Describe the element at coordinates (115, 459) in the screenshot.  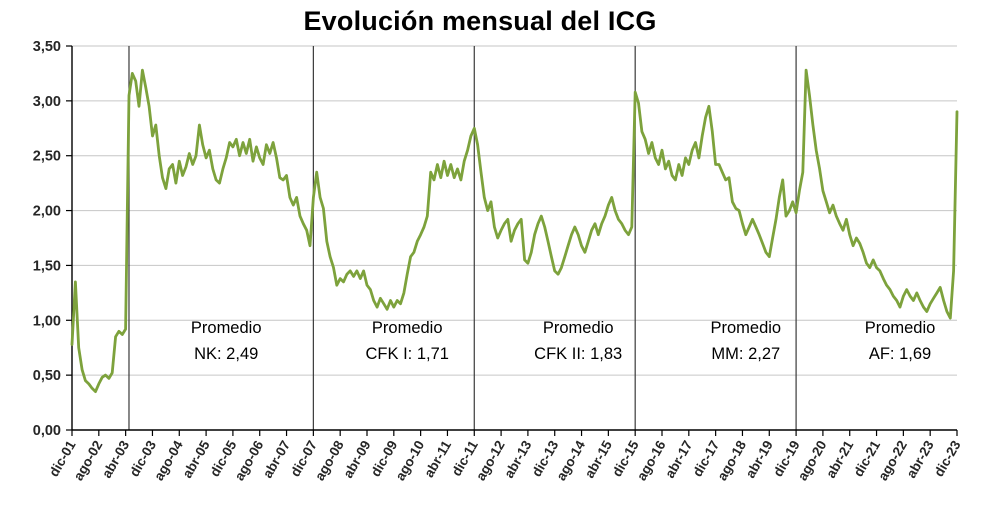
I see `svg-text: abr-03` at that location.